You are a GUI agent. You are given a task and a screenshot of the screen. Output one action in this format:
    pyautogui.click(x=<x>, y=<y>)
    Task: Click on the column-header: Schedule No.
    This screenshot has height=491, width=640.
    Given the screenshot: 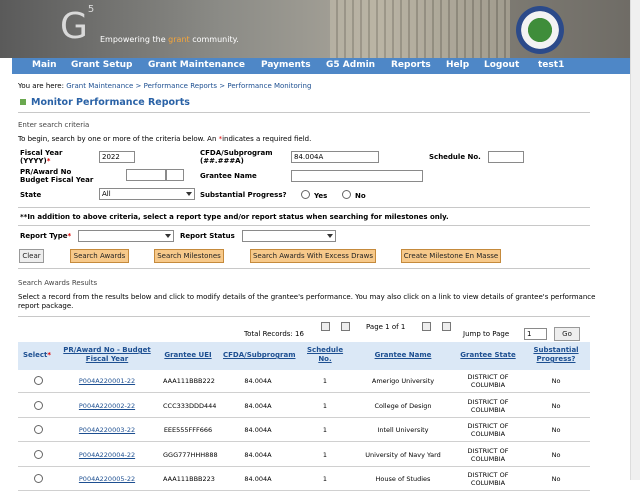 What is the action you would take?
    pyautogui.click(x=325, y=355)
    